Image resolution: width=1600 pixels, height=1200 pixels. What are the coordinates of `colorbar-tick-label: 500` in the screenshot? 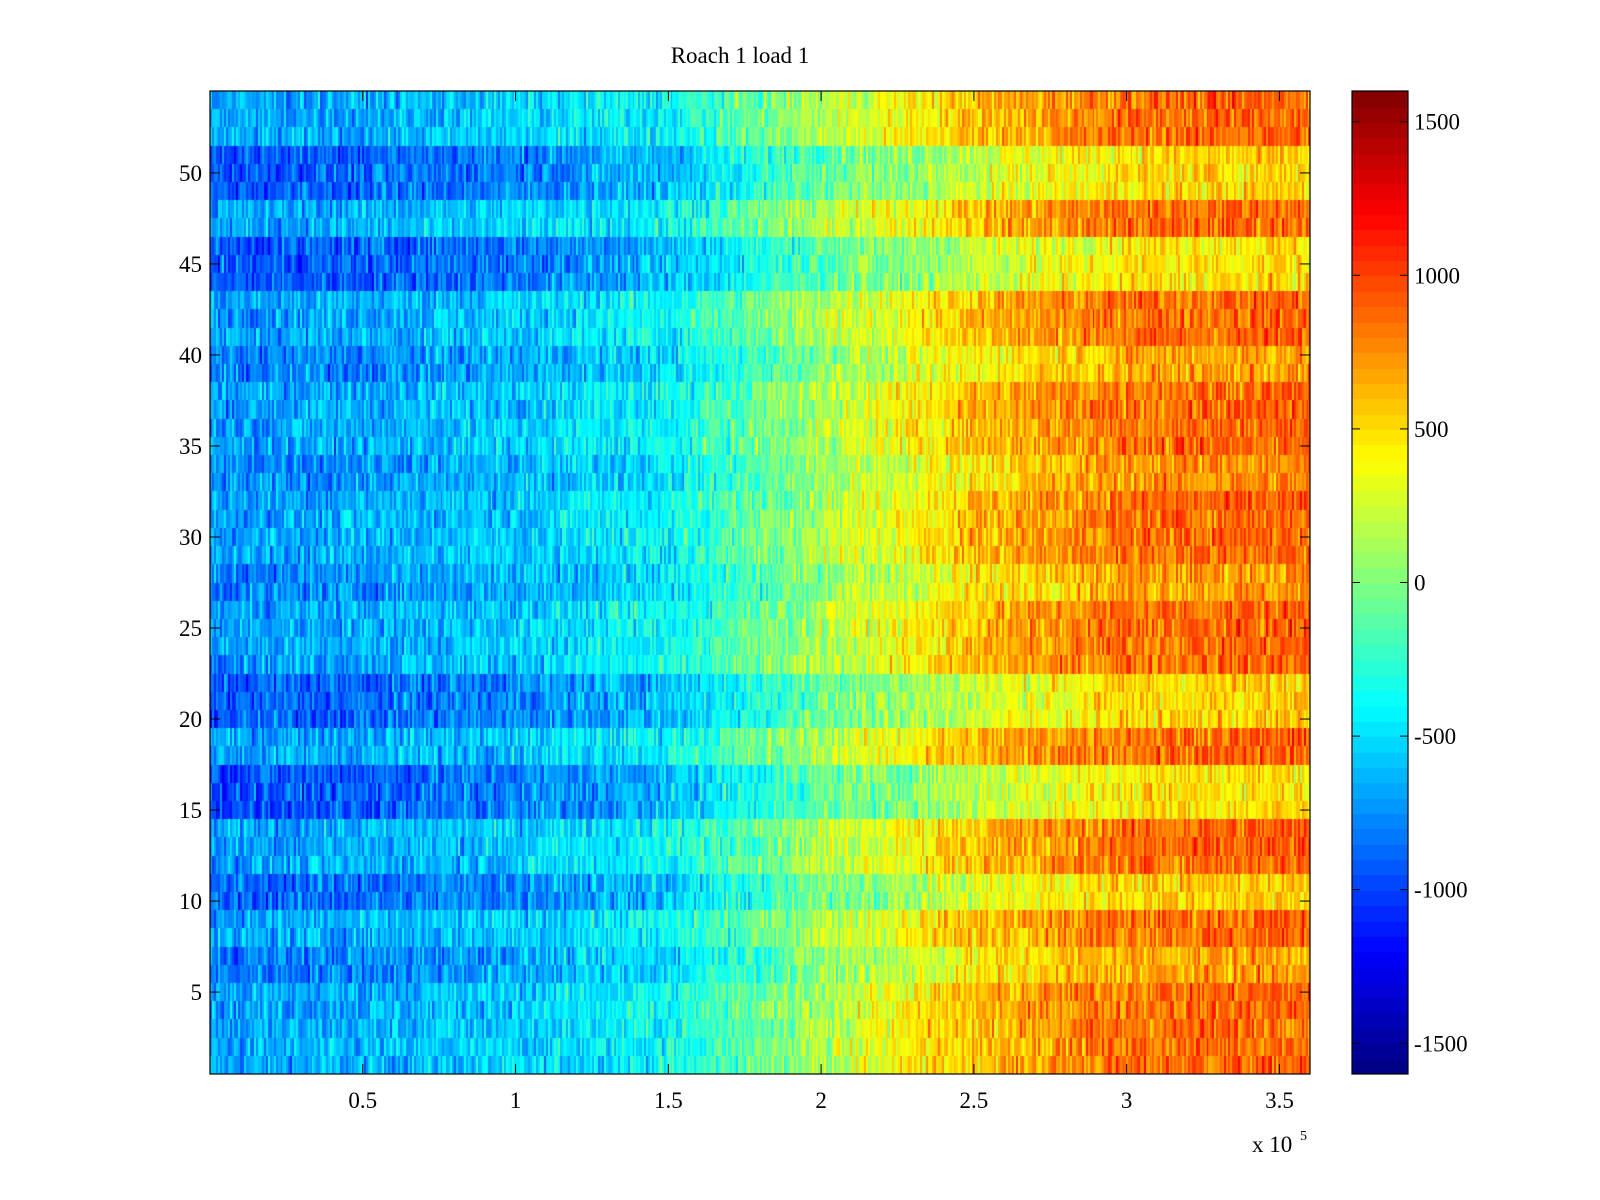 It's located at (1431, 429).